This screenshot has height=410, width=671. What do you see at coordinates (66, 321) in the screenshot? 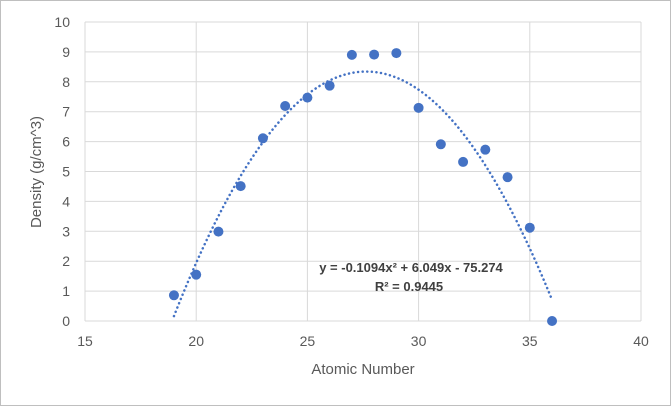
I see `y-tick-label: 0` at bounding box center [66, 321].